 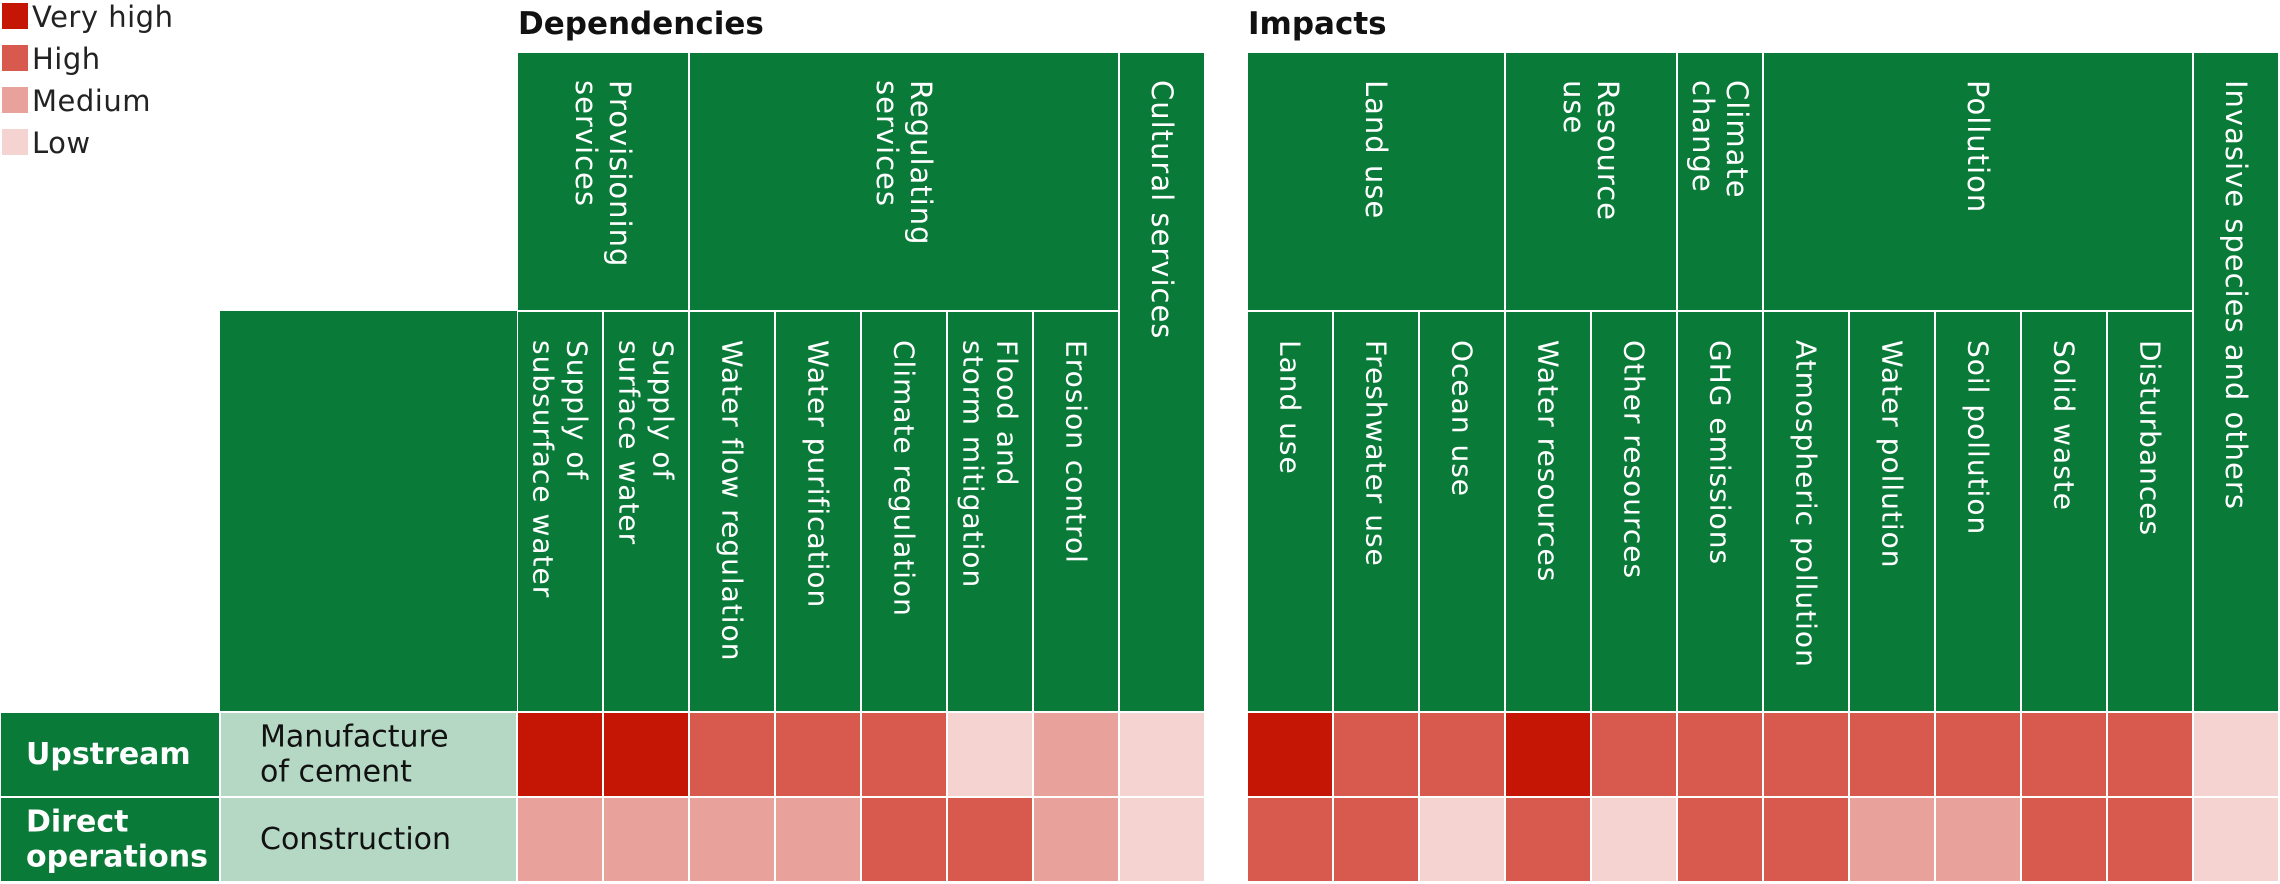 I want to click on group-label: Climate, so click(x=1737, y=139).